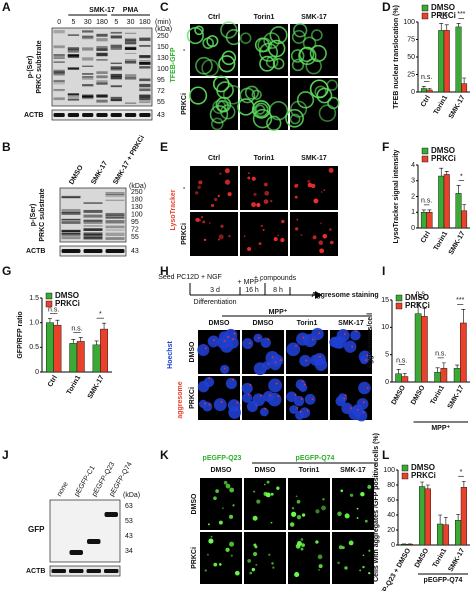  I want to click on label: 55, so click(161, 102).